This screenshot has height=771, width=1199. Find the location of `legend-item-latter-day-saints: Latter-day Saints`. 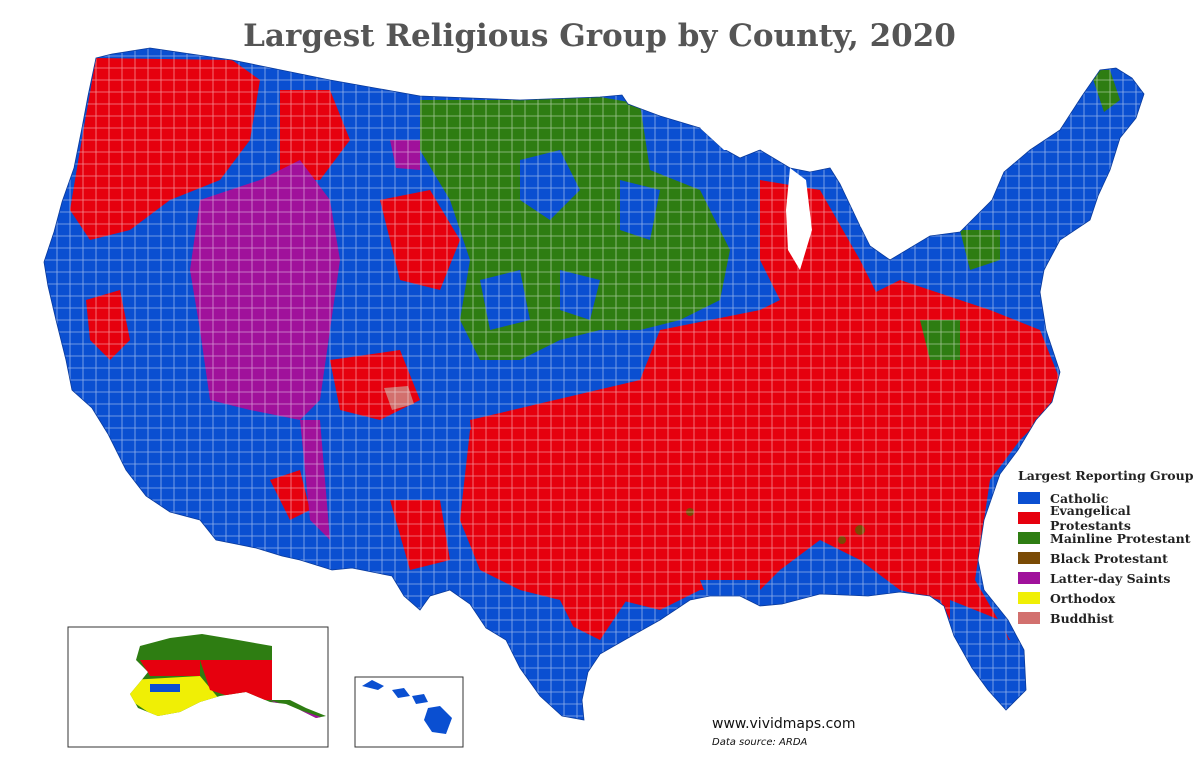

legend-item-latter-day-saints: Latter-day Saints is located at coordinates (1108, 578).